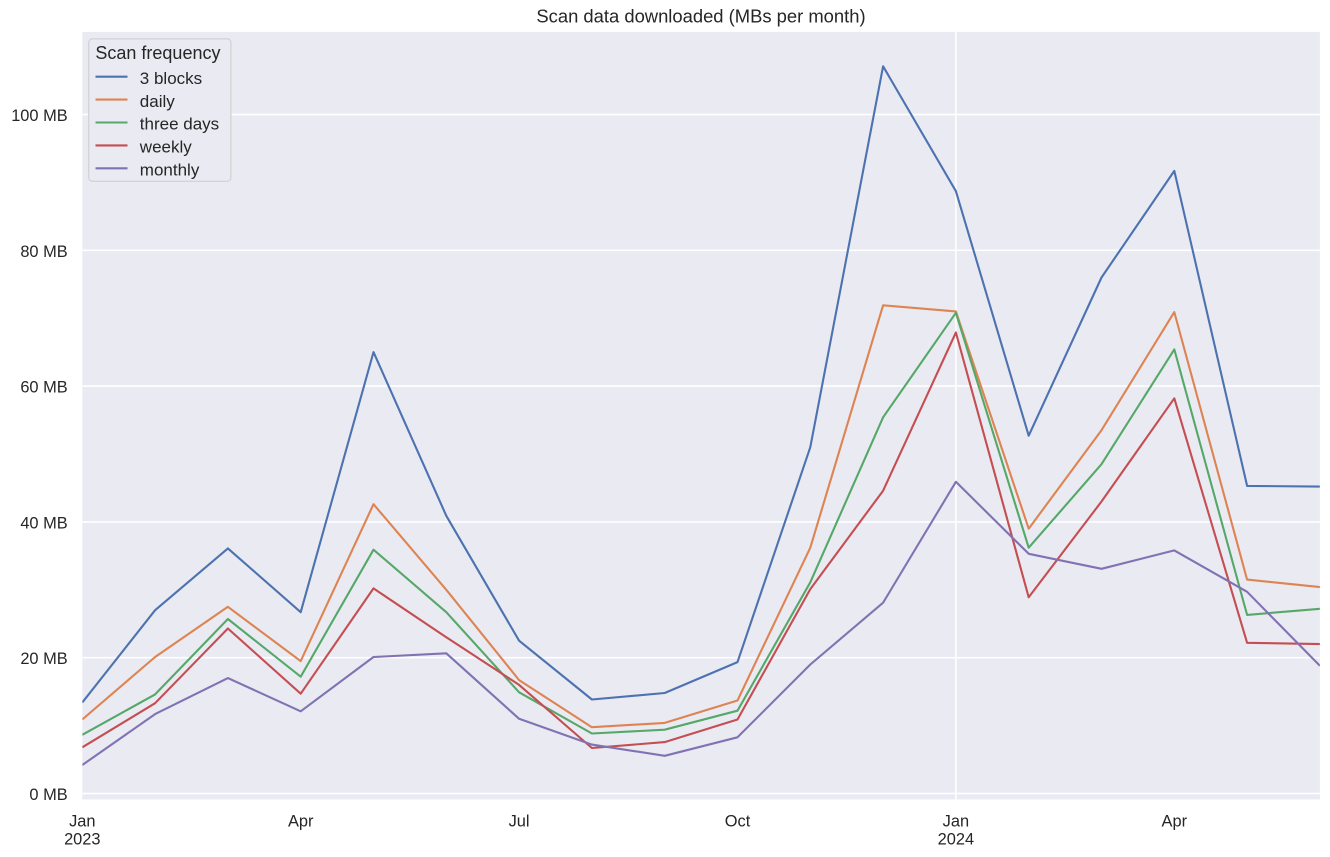 The image size is (1330, 857). I want to click on svg-text: 2024, so click(956, 840).